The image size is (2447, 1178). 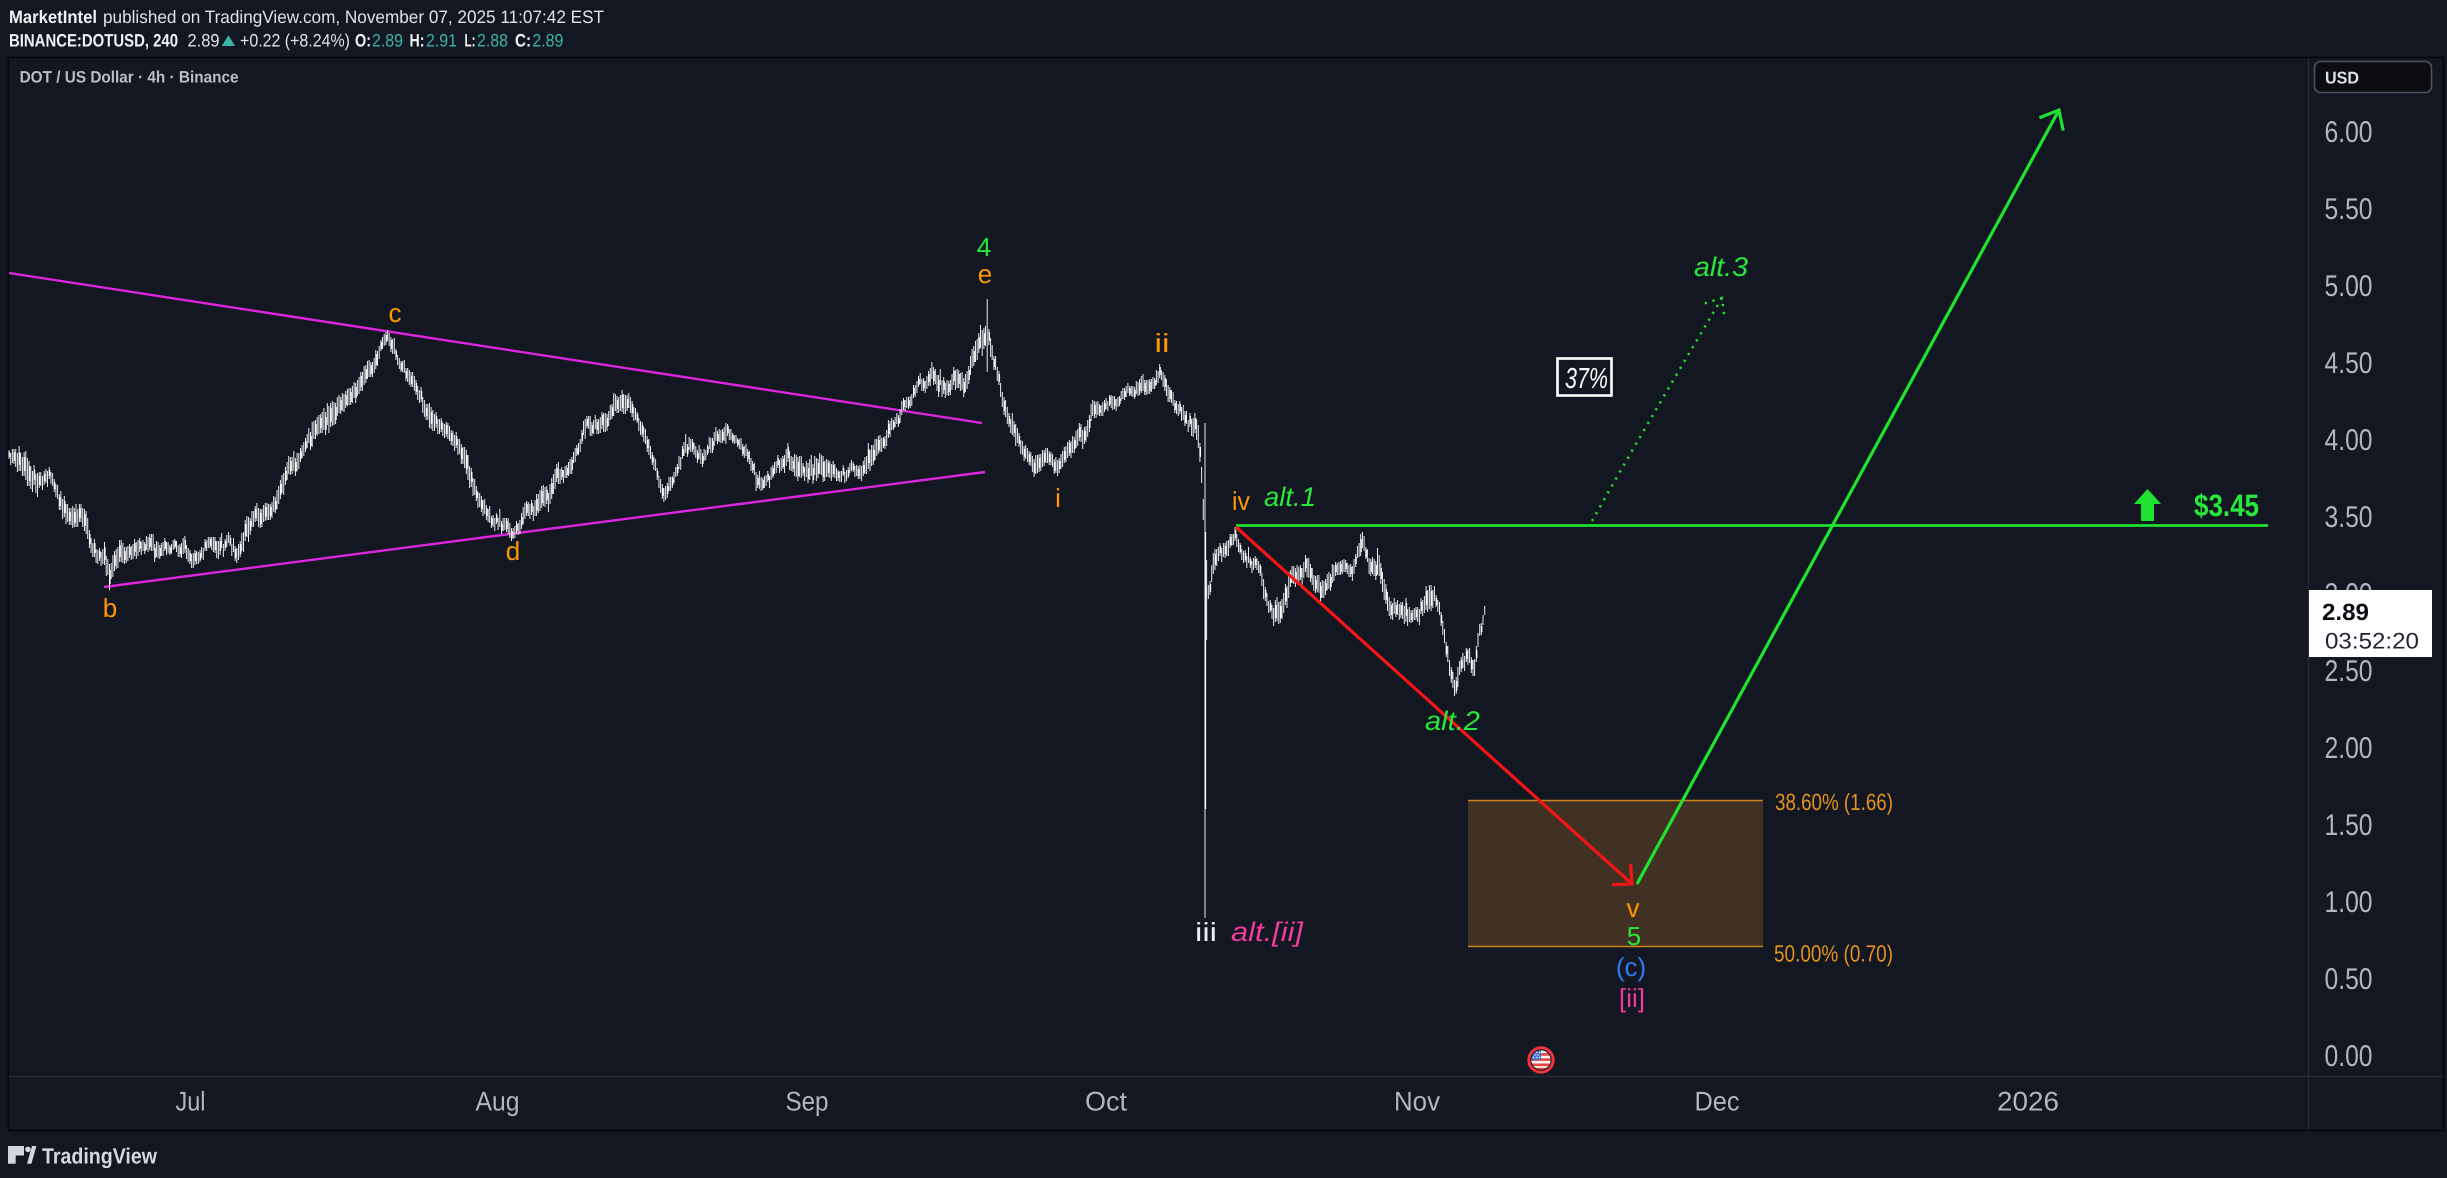 I want to click on svg-text: e, so click(x=985, y=274).